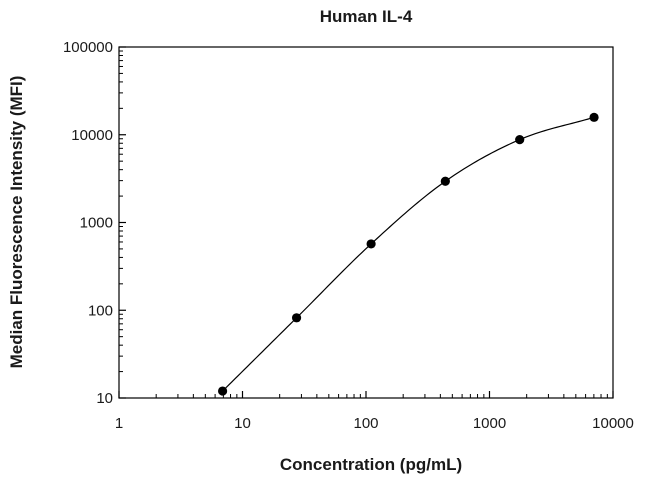  I want to click on y-tick-label: 100000, so click(88, 47).